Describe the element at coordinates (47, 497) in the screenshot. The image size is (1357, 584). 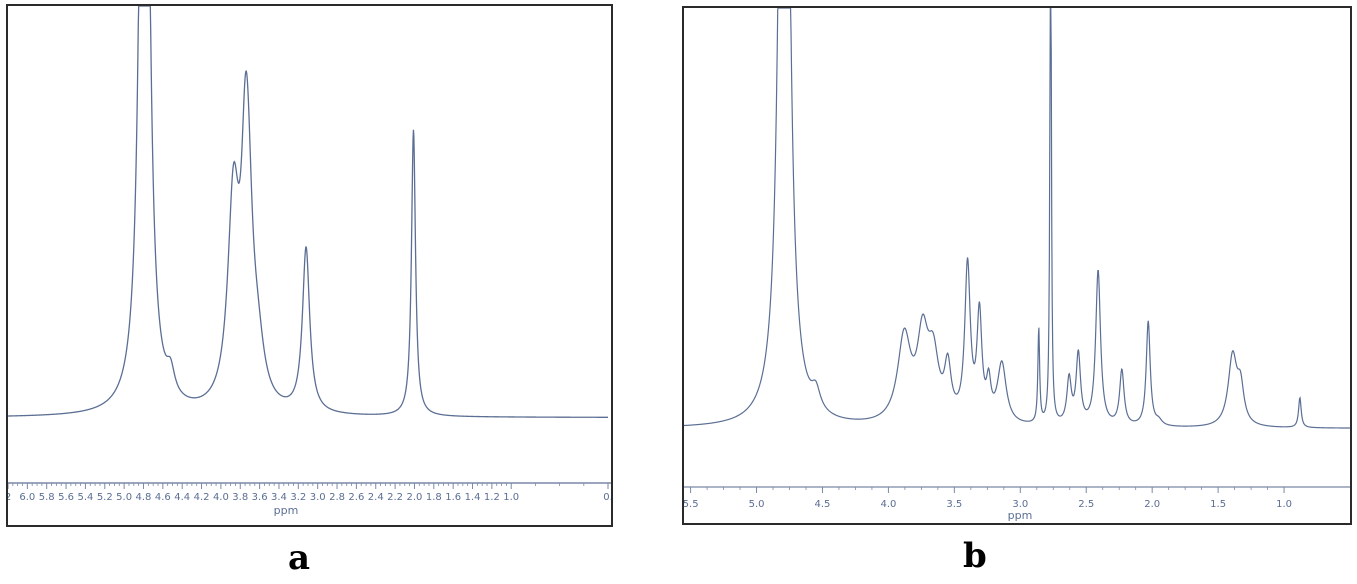
I see `x-tick-label: 5.8` at that location.